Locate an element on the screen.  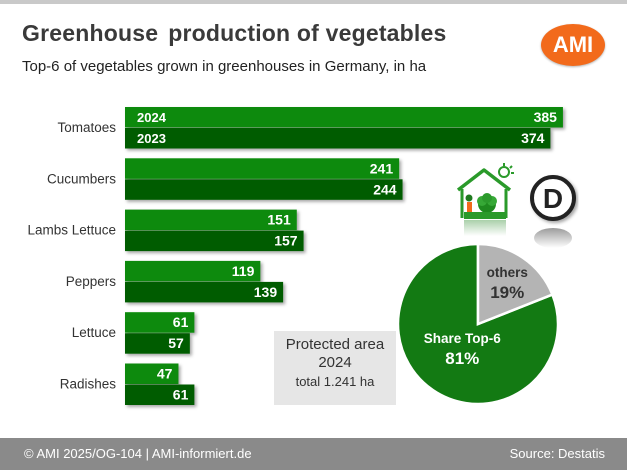
value-label-peppers-2023: 139 is located at coordinates (266, 292).